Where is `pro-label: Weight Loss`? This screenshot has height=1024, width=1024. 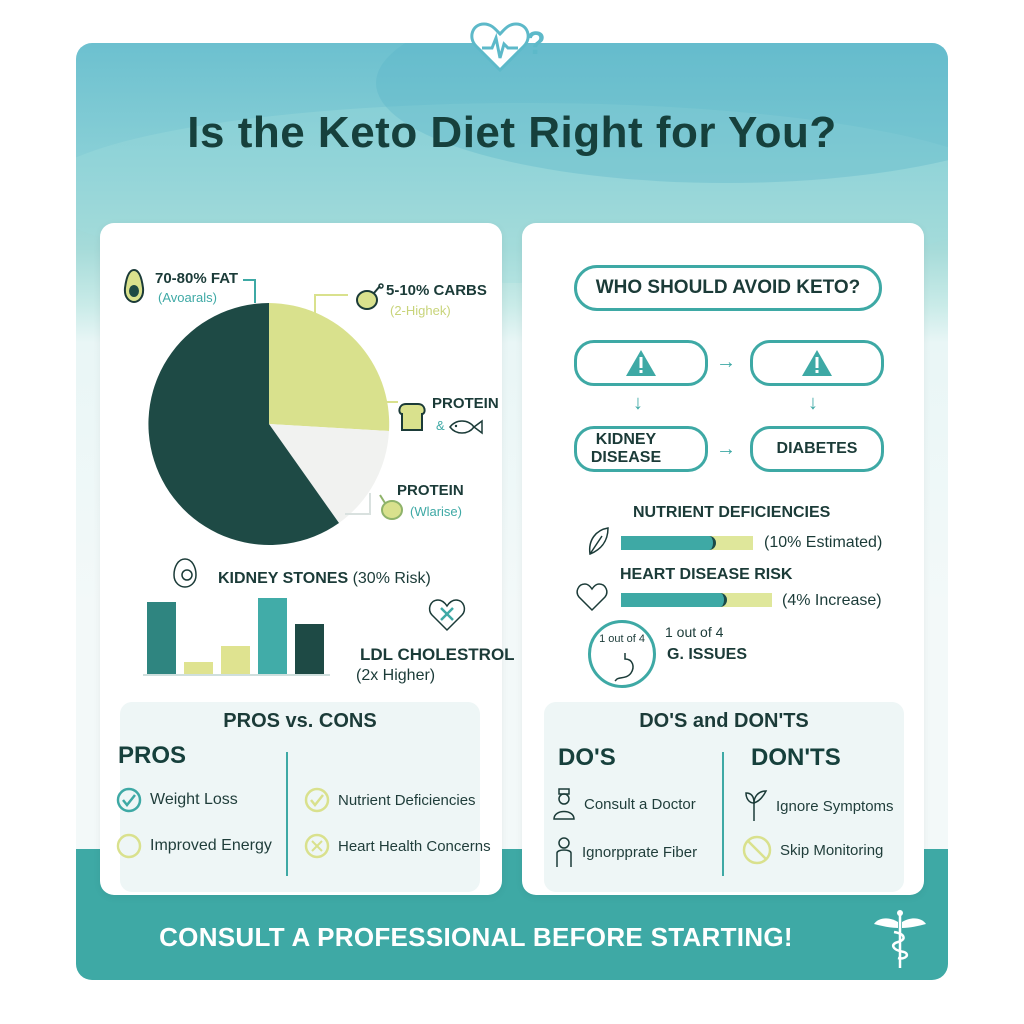
pro-label: Weight Loss is located at coordinates (194, 799).